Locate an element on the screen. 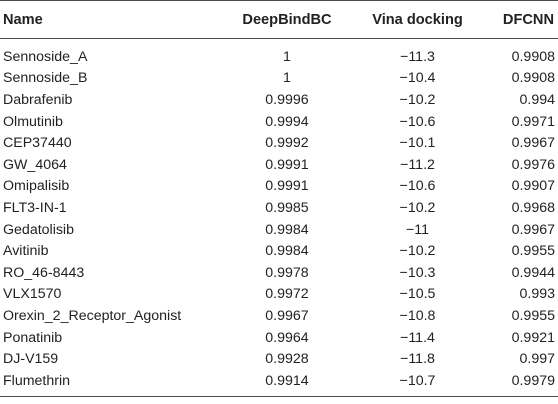  table-row: RO_46-8443 0.9978 −10.3 0.9944 is located at coordinates (279, 273).